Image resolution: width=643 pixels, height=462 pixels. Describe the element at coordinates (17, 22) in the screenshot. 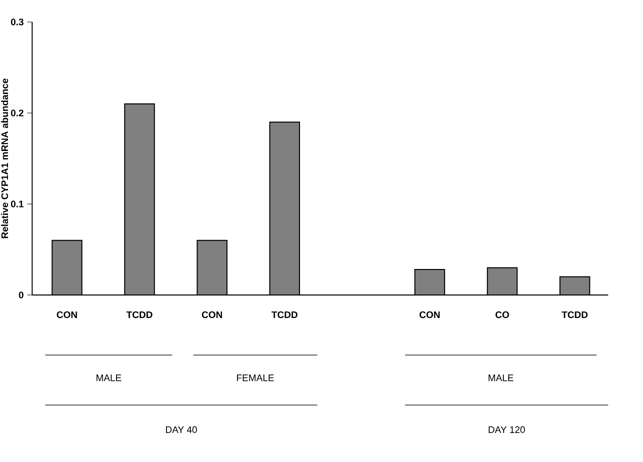

I see `y-tick-label: 0.3` at that location.